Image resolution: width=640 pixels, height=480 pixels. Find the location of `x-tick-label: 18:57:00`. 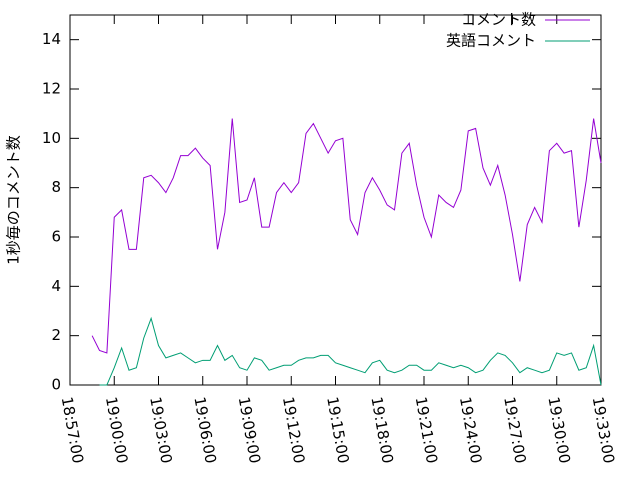

x-tick-label: 18:57:00 is located at coordinates (72, 429).